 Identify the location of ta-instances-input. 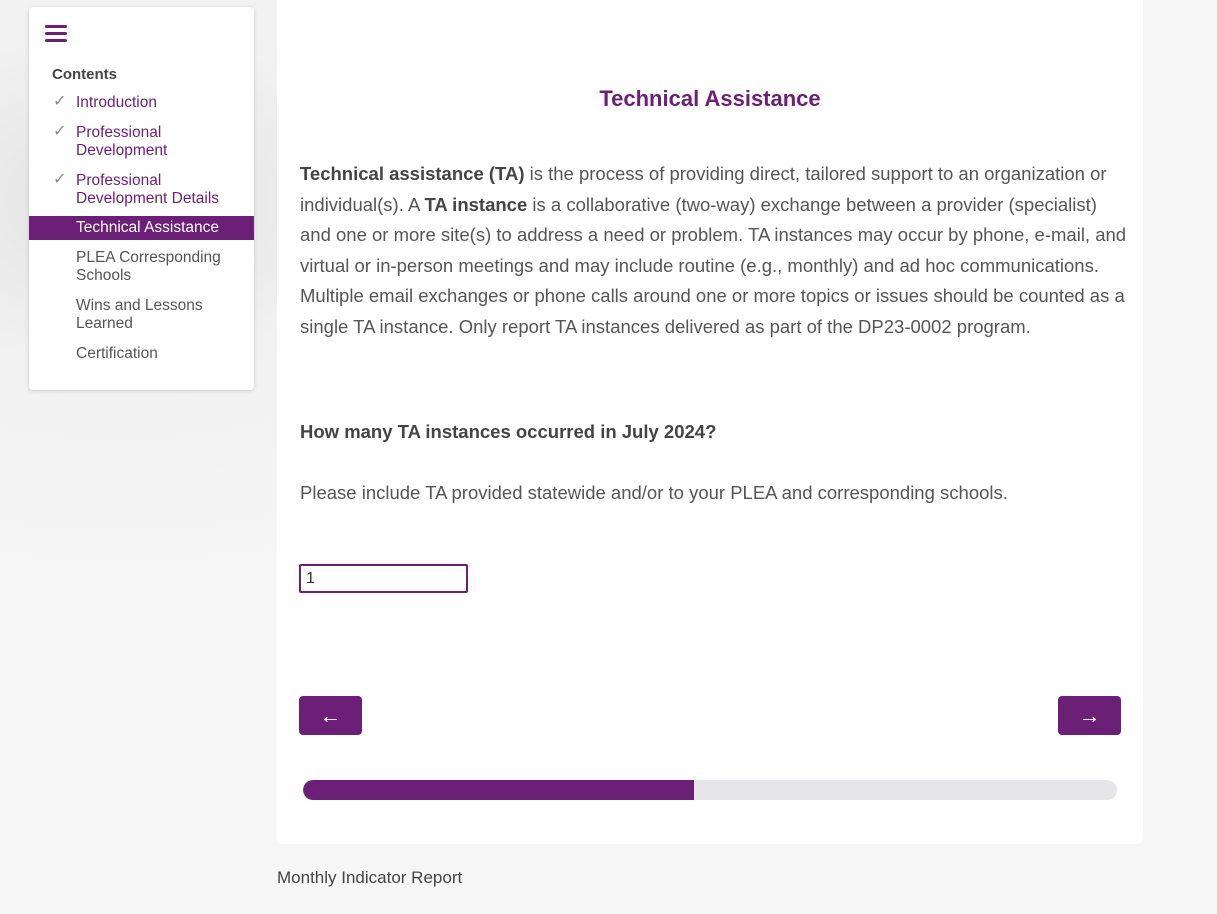
(383, 578).